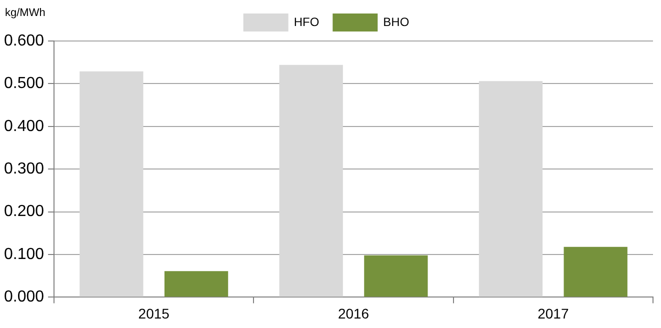  I want to click on y-tick-label: 0.000, so click(24, 297).